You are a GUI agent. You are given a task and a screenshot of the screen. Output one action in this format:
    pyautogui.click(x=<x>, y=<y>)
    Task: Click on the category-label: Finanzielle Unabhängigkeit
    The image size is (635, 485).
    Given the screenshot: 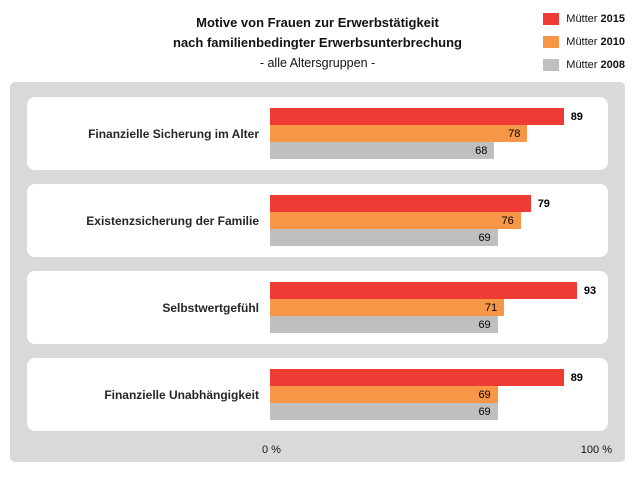 What is the action you would take?
    pyautogui.click(x=181, y=394)
    